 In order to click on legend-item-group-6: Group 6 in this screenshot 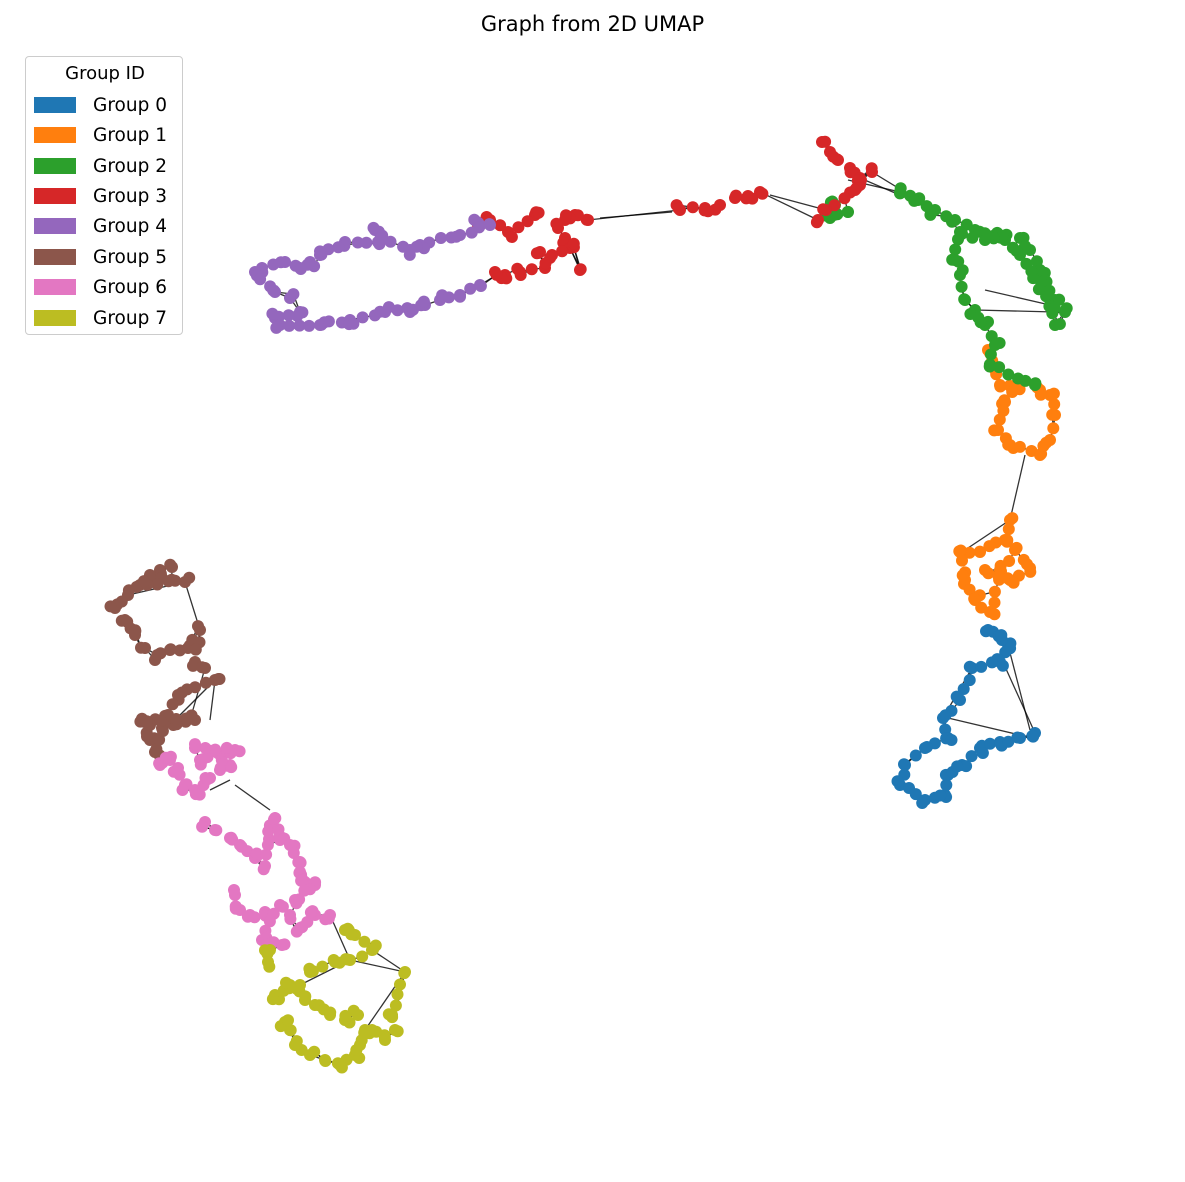, I will do `click(100, 287)`.